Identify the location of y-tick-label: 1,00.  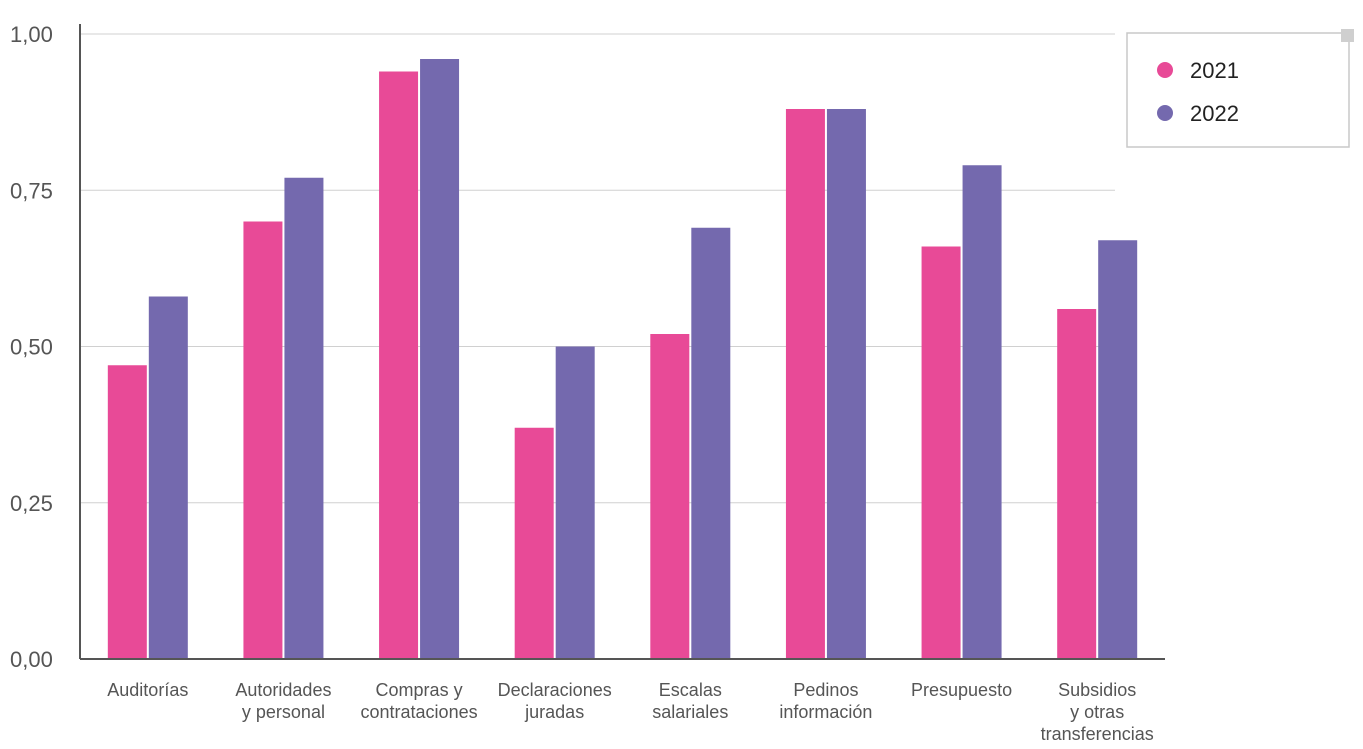
(31, 34).